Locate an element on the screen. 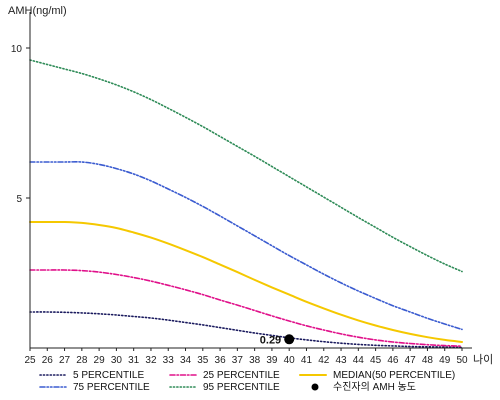  legend-label-patient-amh: 수진자의 AMH 농도 is located at coordinates (374, 387).